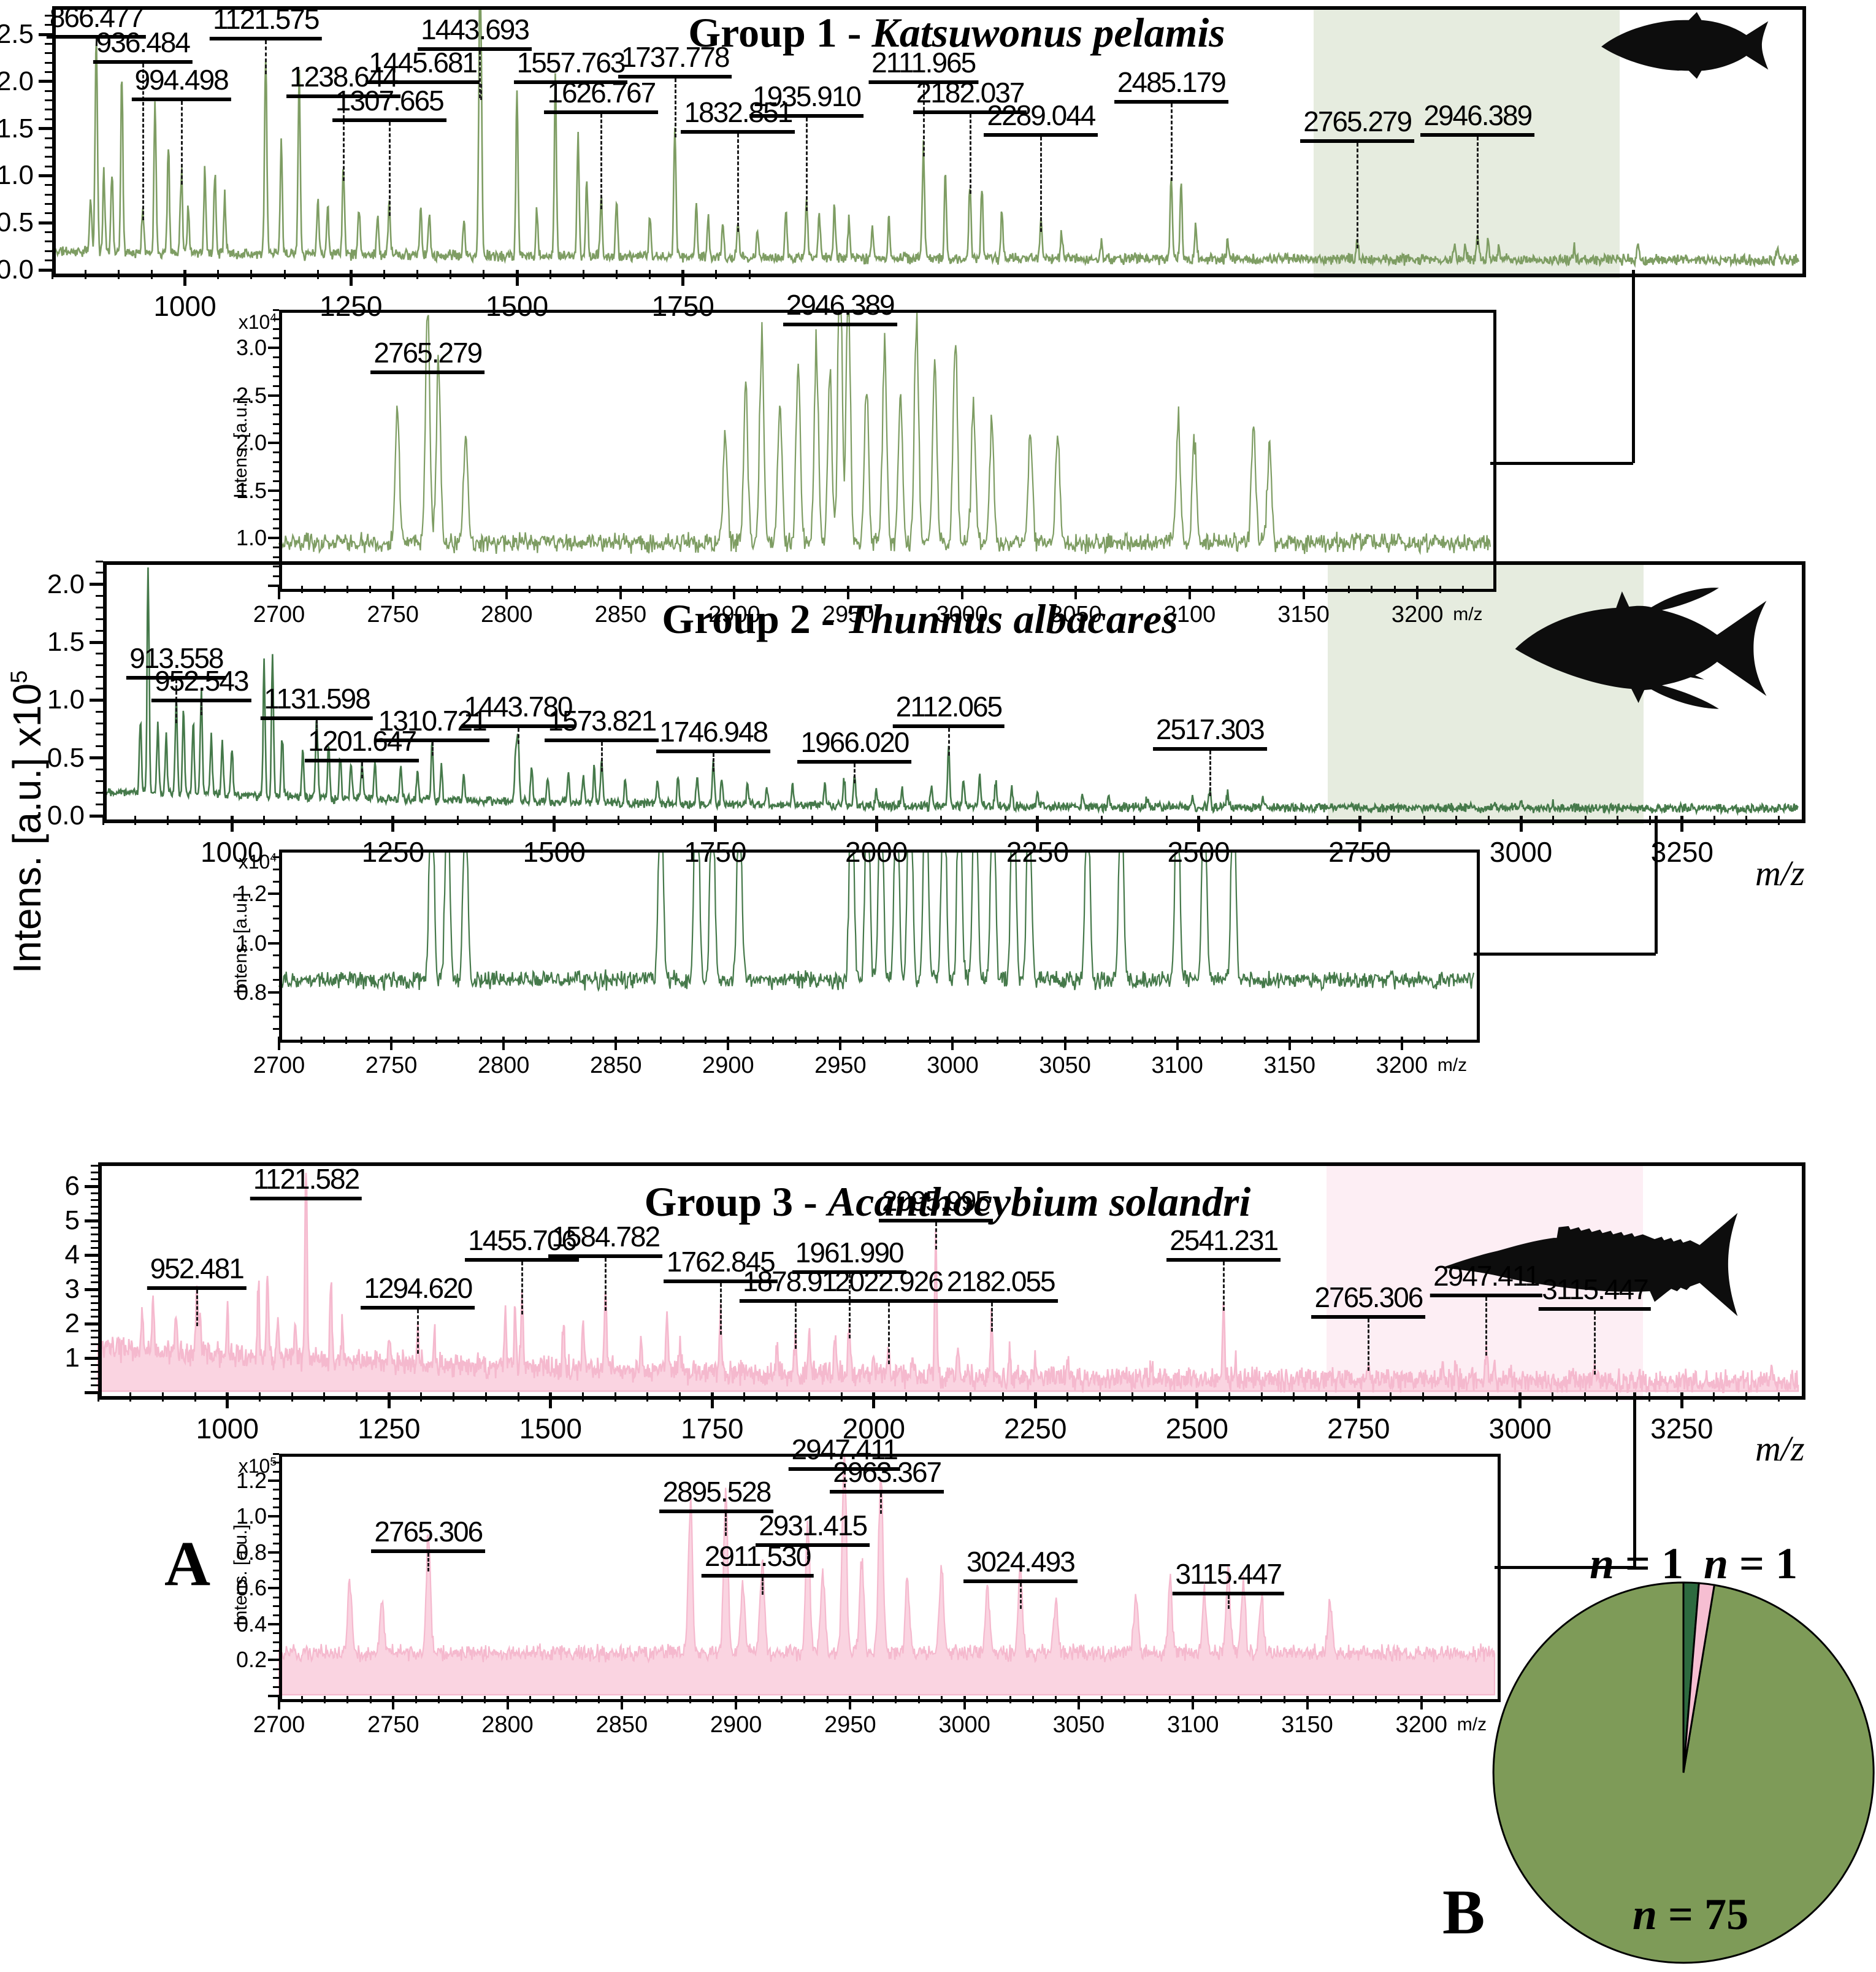 The width and height of the screenshot is (1876, 1972). What do you see at coordinates (1633, 366) in the screenshot?
I see `group1-katsuwonus-pelamis-callout-vline` at bounding box center [1633, 366].